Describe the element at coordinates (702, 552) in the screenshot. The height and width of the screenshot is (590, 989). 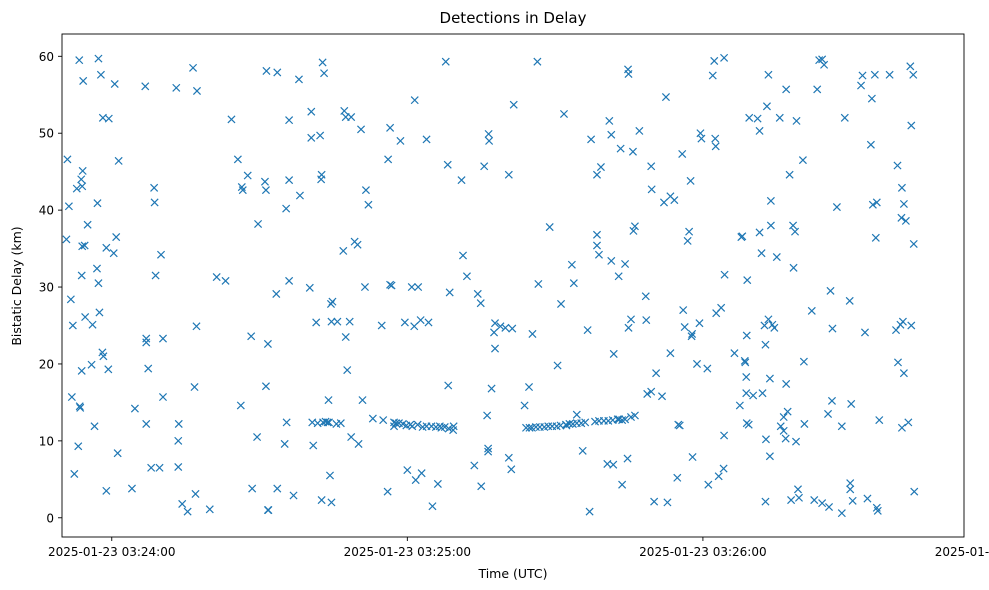
I see `x-tick-label: 2025-01-23 03:26:00` at that location.